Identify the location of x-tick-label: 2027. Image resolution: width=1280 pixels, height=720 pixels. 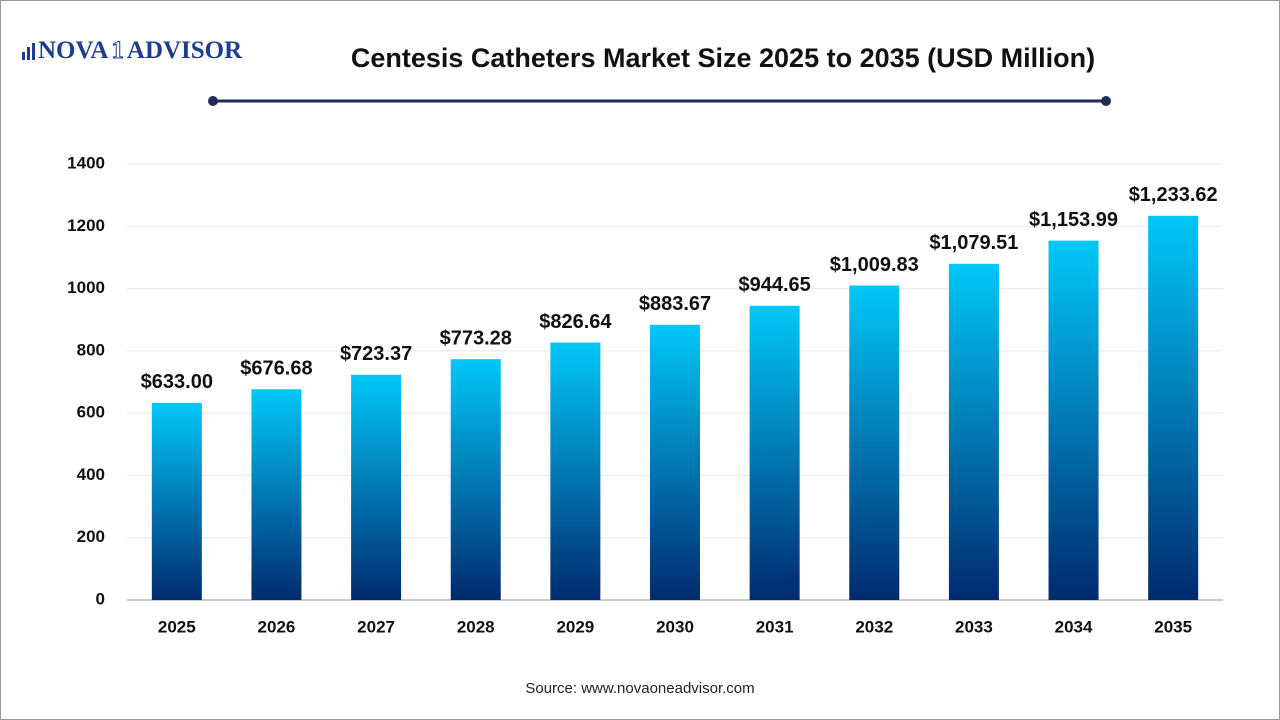
(376, 626).